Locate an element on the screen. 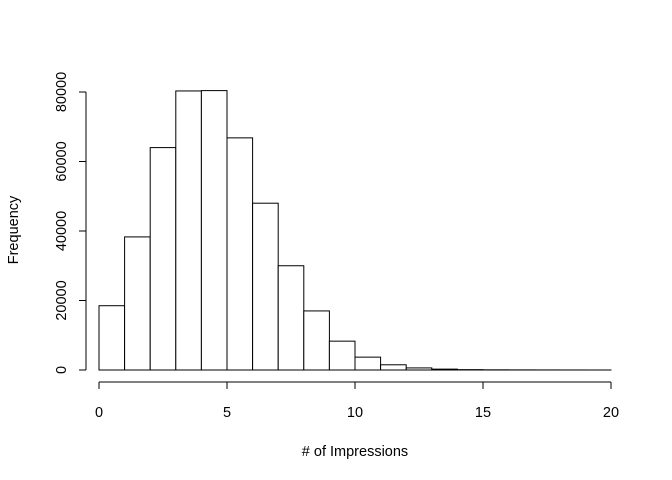 This screenshot has width=672, height=480. y-tick-label: 60000 is located at coordinates (62, 161).